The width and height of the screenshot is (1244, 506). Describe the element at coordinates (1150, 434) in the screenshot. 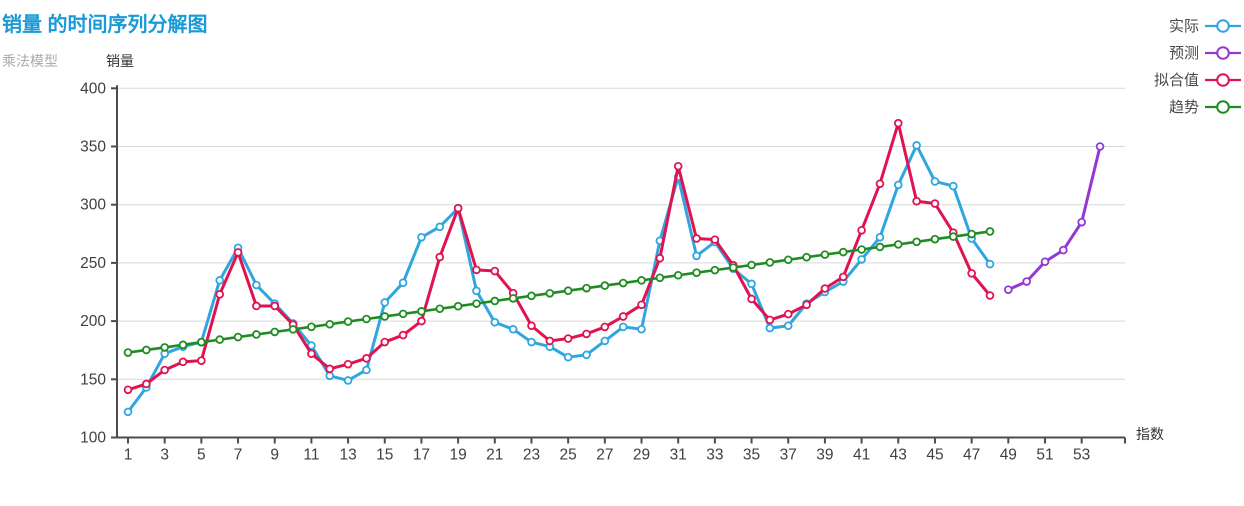

I see `x-axis-title: 指数` at that location.